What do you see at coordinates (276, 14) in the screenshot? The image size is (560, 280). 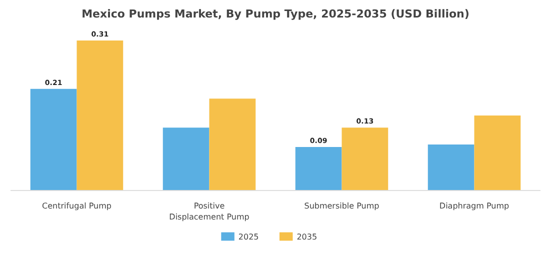 I see `chart-title: Mexico Pumps Market, By Pump Type, 2025-2035 (USD Billion)` at bounding box center [276, 14].